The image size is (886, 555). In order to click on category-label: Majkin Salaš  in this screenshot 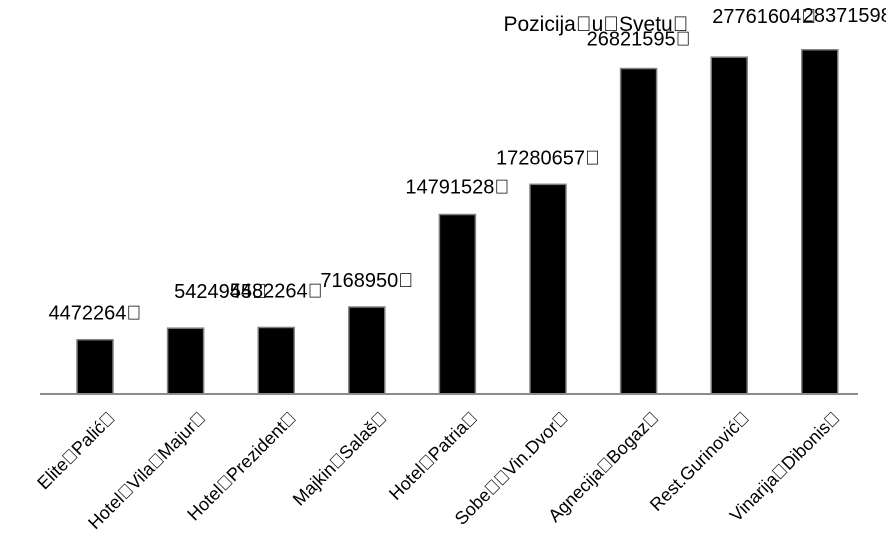, I will do `click(340, 459)`.